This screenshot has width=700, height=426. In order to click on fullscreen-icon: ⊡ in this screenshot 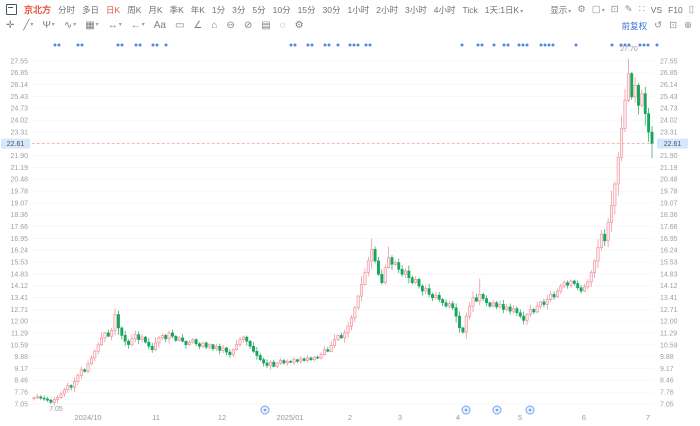, I will do `click(673, 25)`.